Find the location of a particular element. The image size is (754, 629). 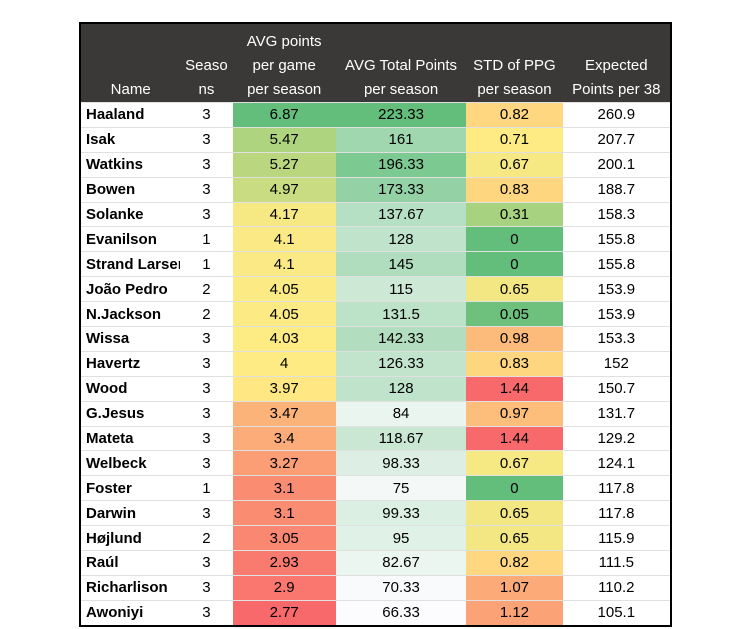

cell-avg-total: 95 is located at coordinates (401, 538).